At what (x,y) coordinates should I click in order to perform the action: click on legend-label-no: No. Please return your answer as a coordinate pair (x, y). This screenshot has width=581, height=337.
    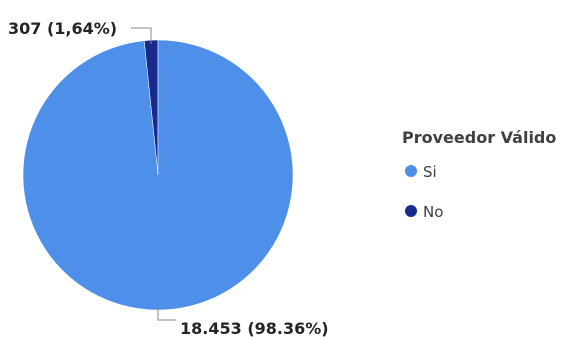
    Looking at the image, I should click on (433, 212).